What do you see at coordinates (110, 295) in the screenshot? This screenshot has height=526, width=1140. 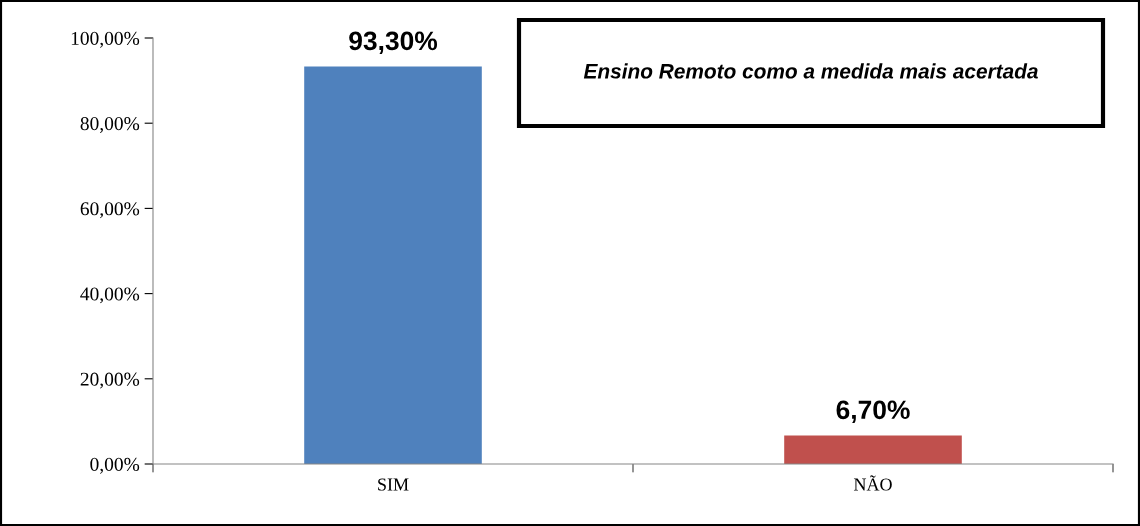 I see `y-tick-label: 40,00%` at bounding box center [110, 295].